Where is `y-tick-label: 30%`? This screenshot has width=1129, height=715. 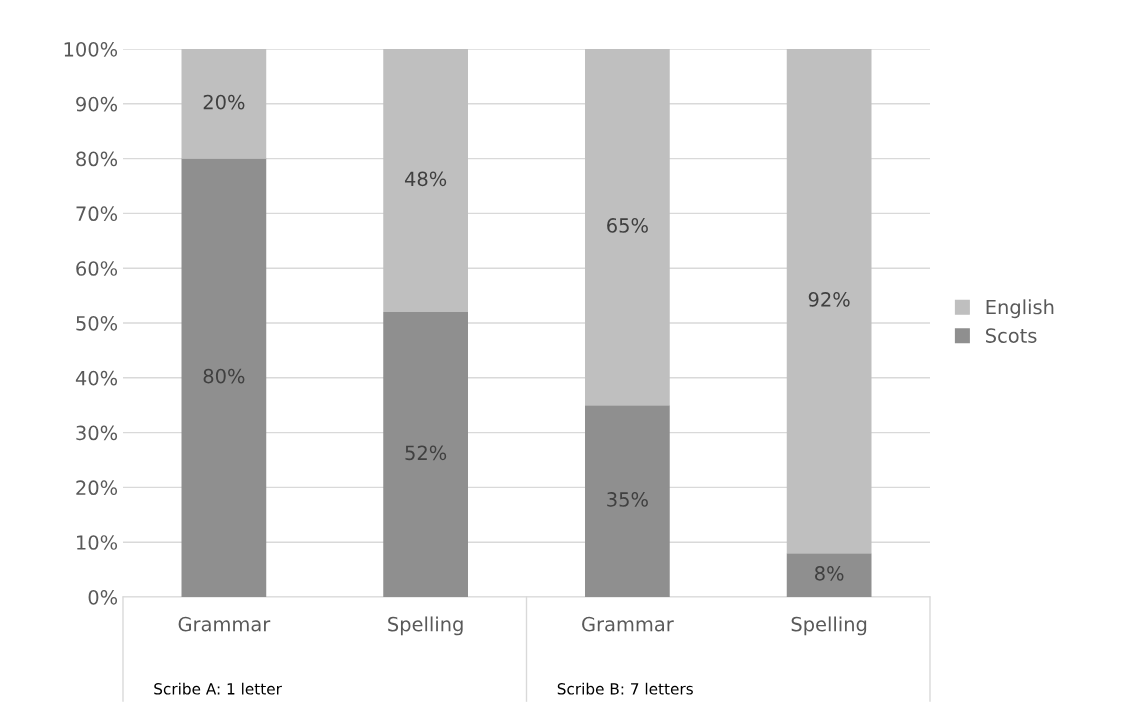 y-tick-label: 30% is located at coordinates (97, 433).